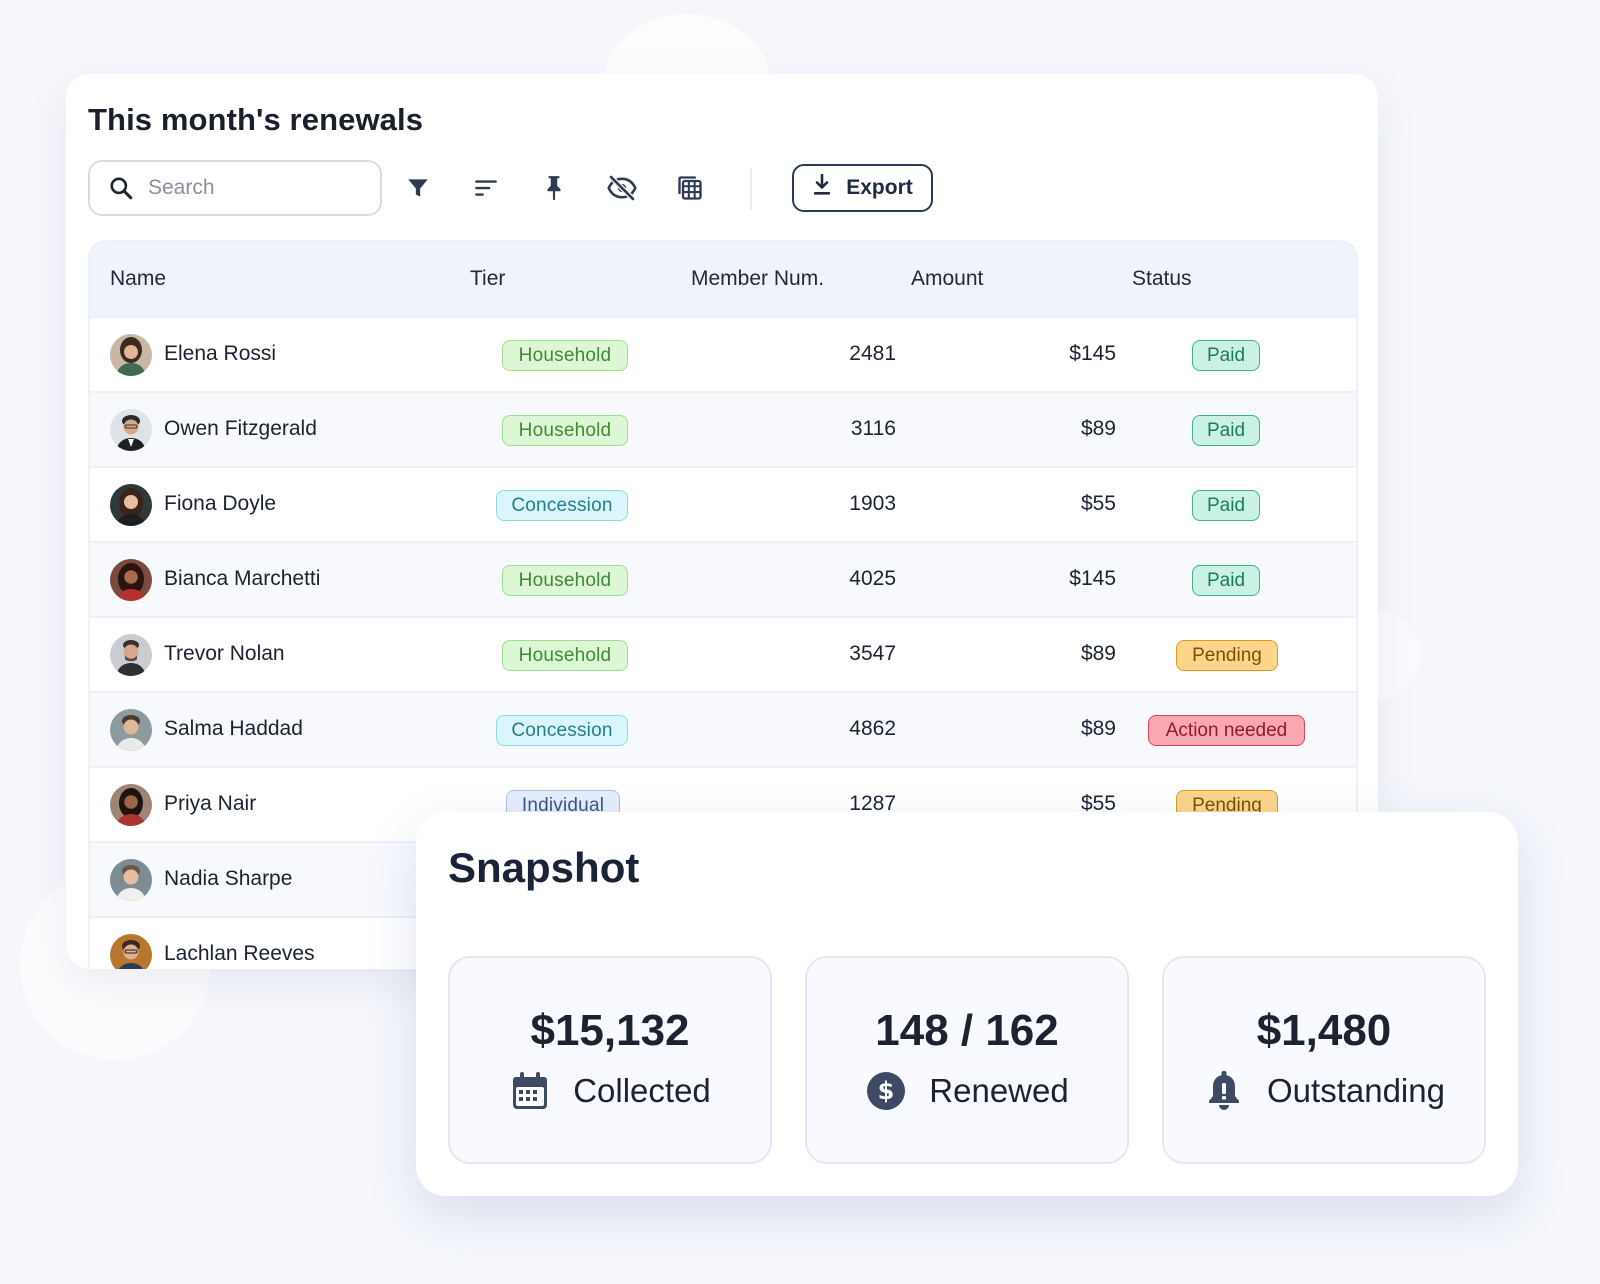  Describe the element at coordinates (554, 188) in the screenshot. I see `pin-icon` at that location.